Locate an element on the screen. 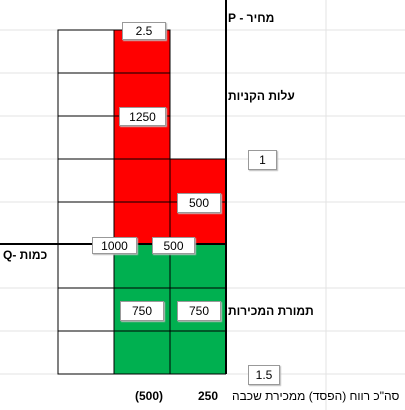 This screenshot has height=410, width=405. loss-value: (500) is located at coordinates (149, 396).